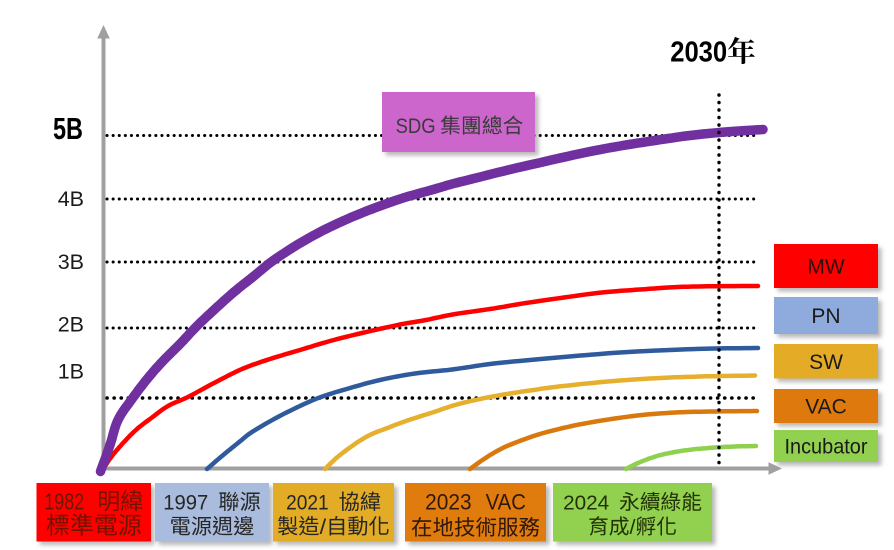 The image size is (894, 550). Describe the element at coordinates (416, 126) in the screenshot. I see `svg-text: SDG` at that location.